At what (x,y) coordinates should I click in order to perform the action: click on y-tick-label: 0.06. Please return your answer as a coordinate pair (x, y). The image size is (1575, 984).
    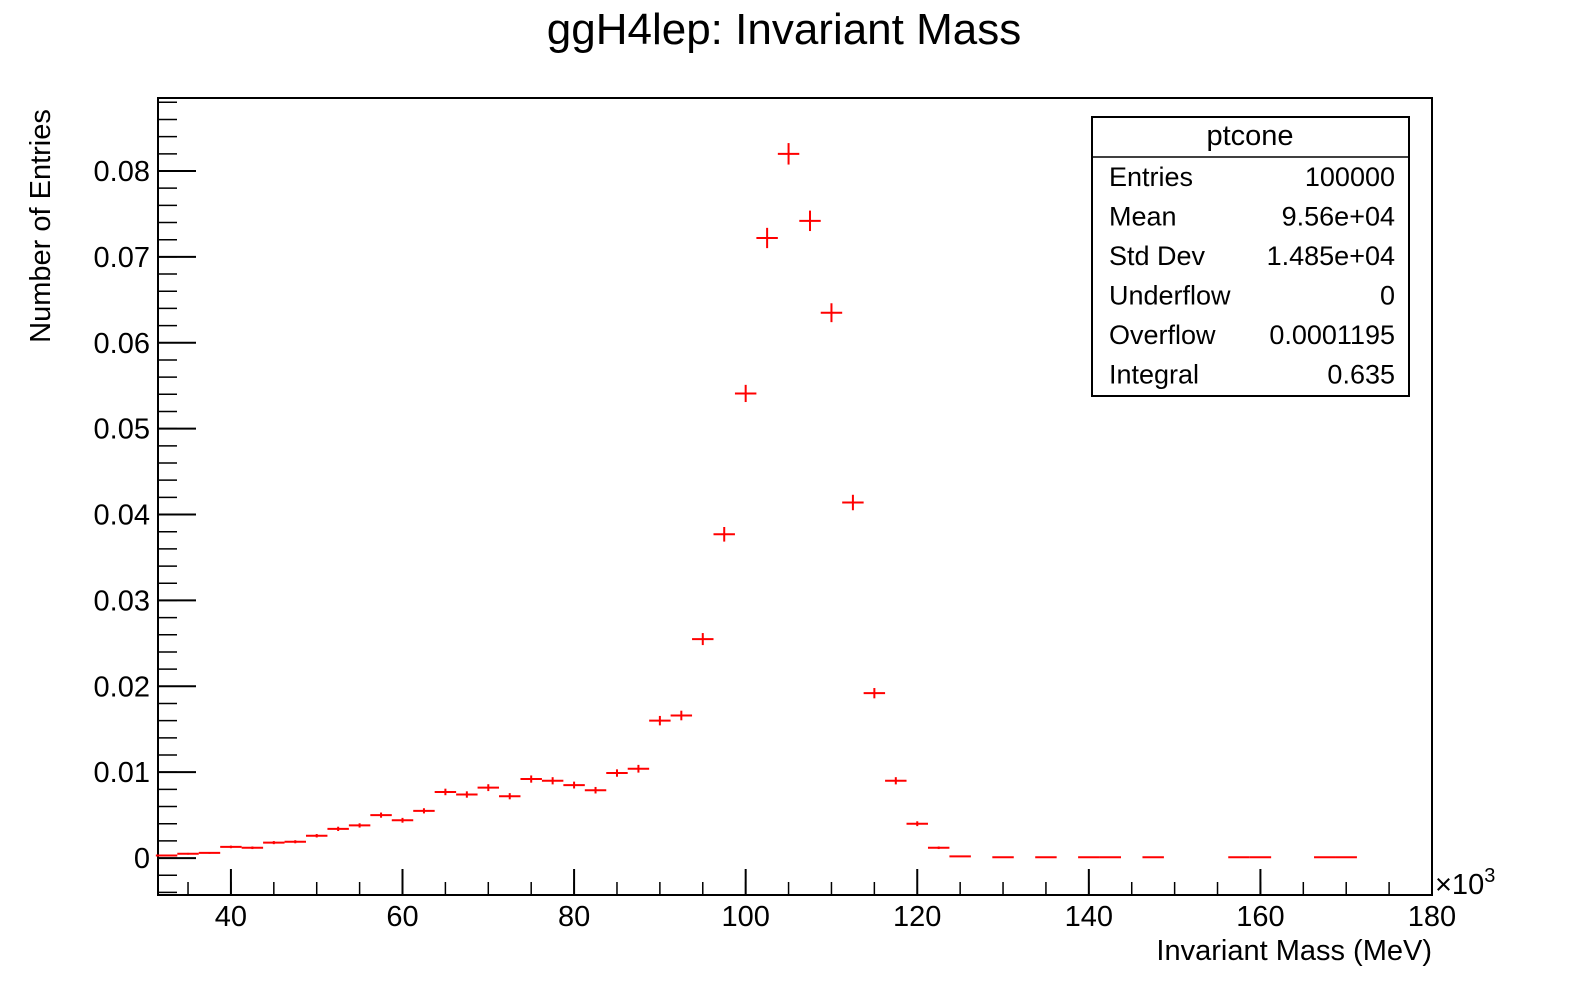
    Looking at the image, I should click on (122, 344).